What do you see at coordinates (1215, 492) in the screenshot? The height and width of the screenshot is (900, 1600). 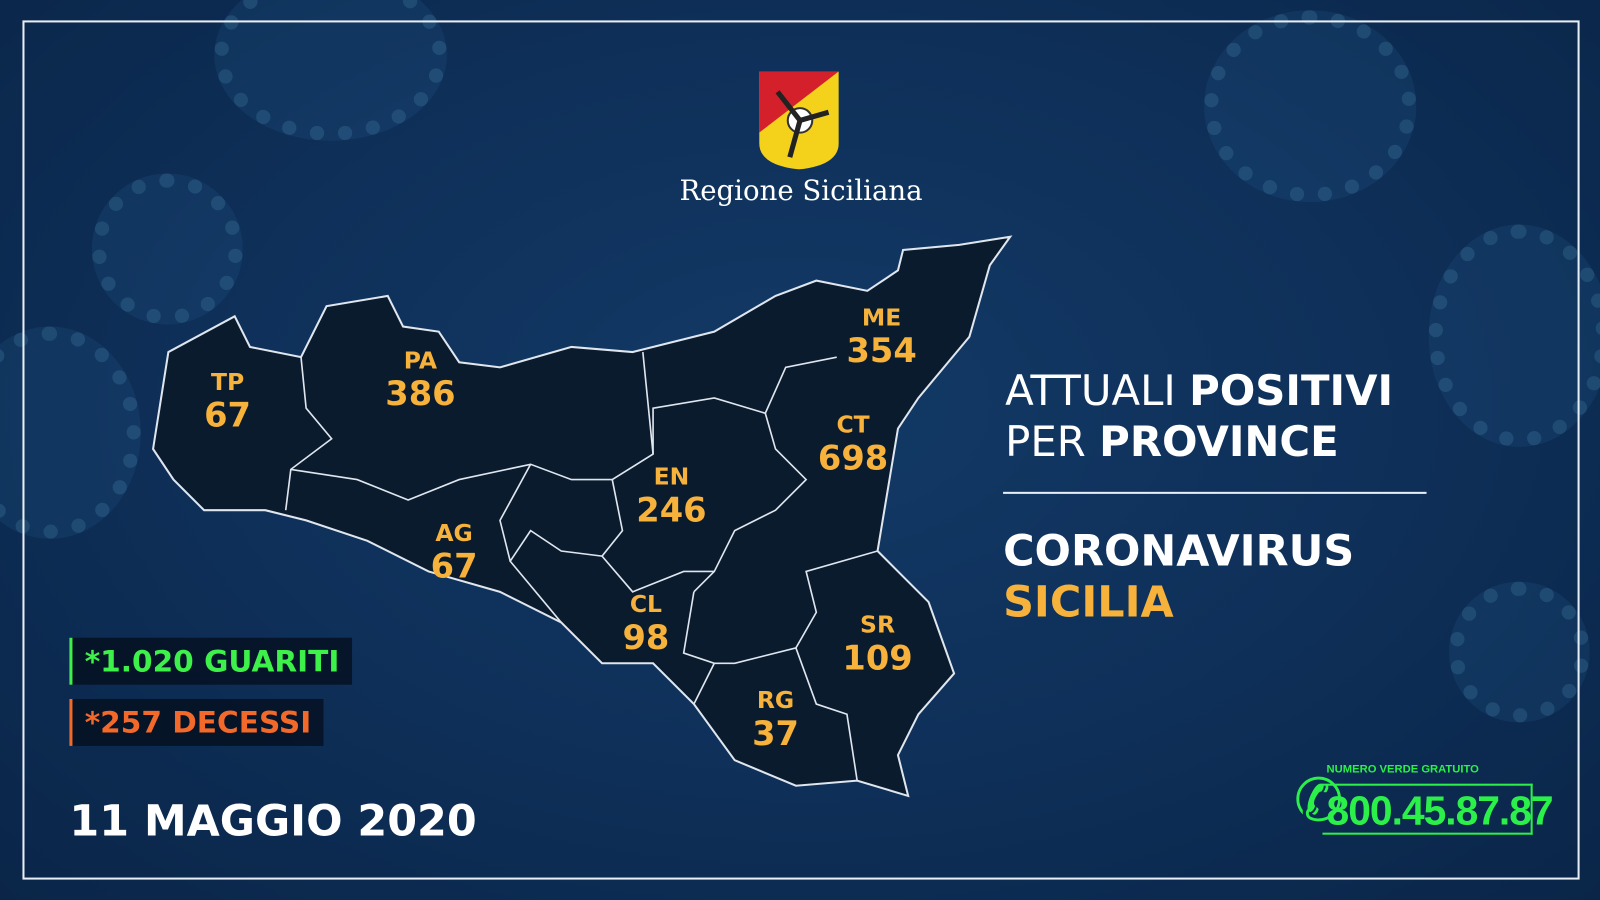 I see `divider` at bounding box center [1215, 492].